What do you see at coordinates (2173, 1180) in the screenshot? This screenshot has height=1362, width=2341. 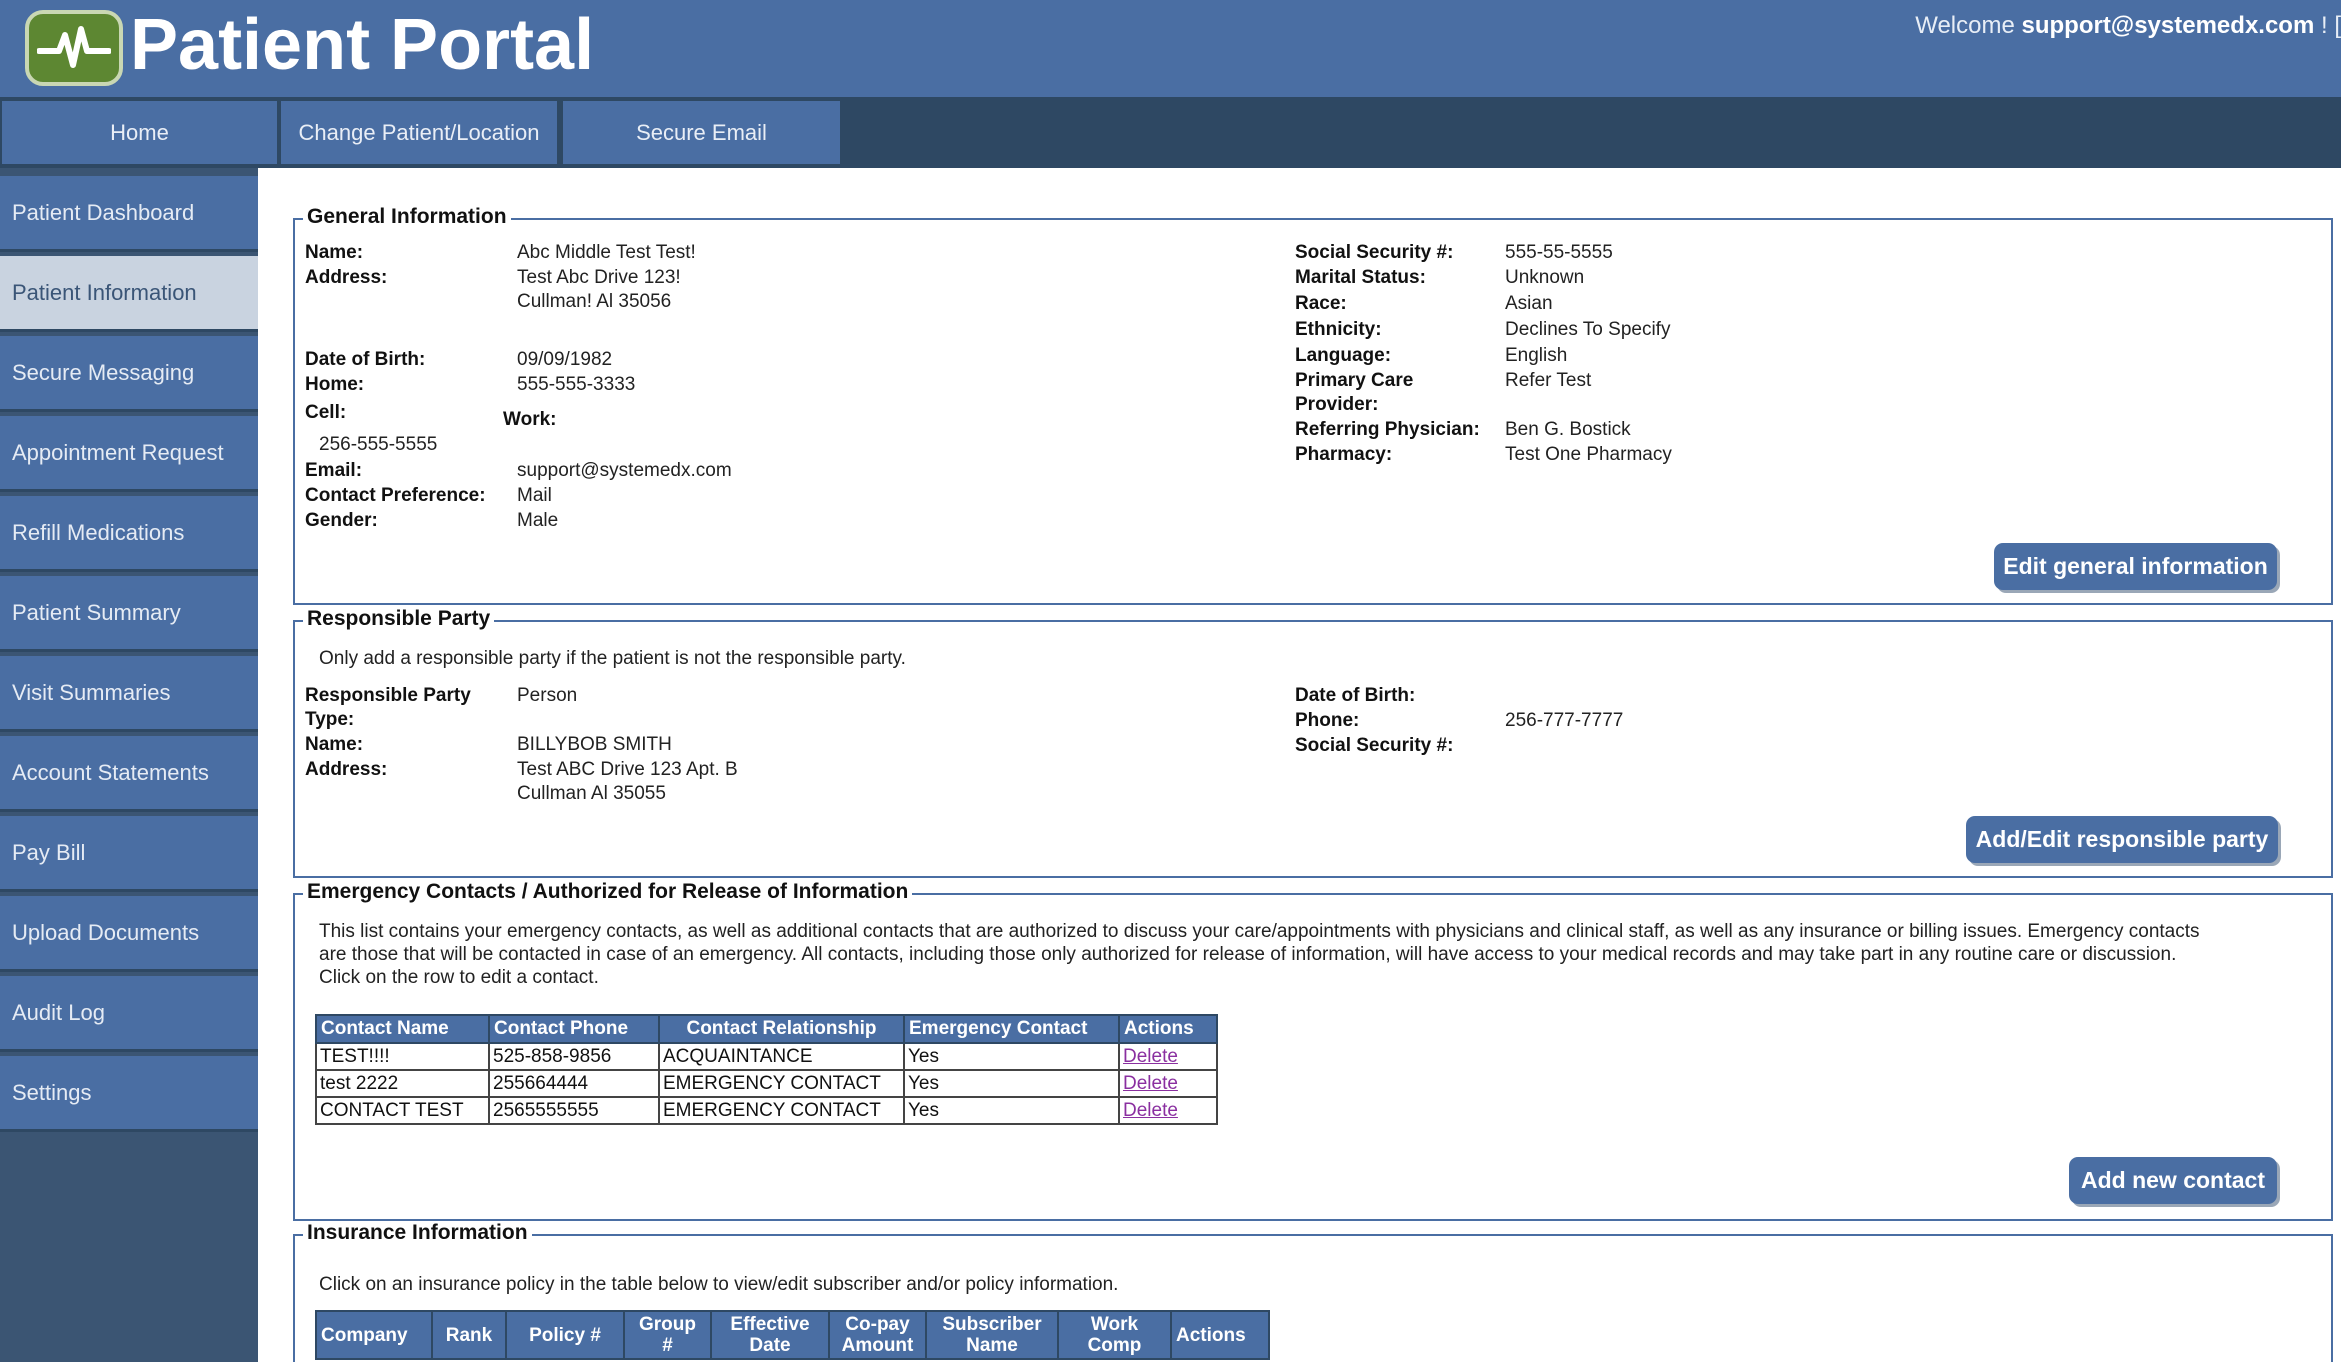 I see `add-new-contact-button: Add new contact` at bounding box center [2173, 1180].